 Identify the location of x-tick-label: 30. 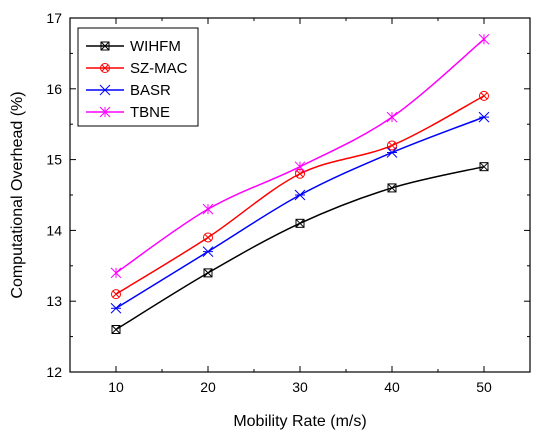
(300, 387).